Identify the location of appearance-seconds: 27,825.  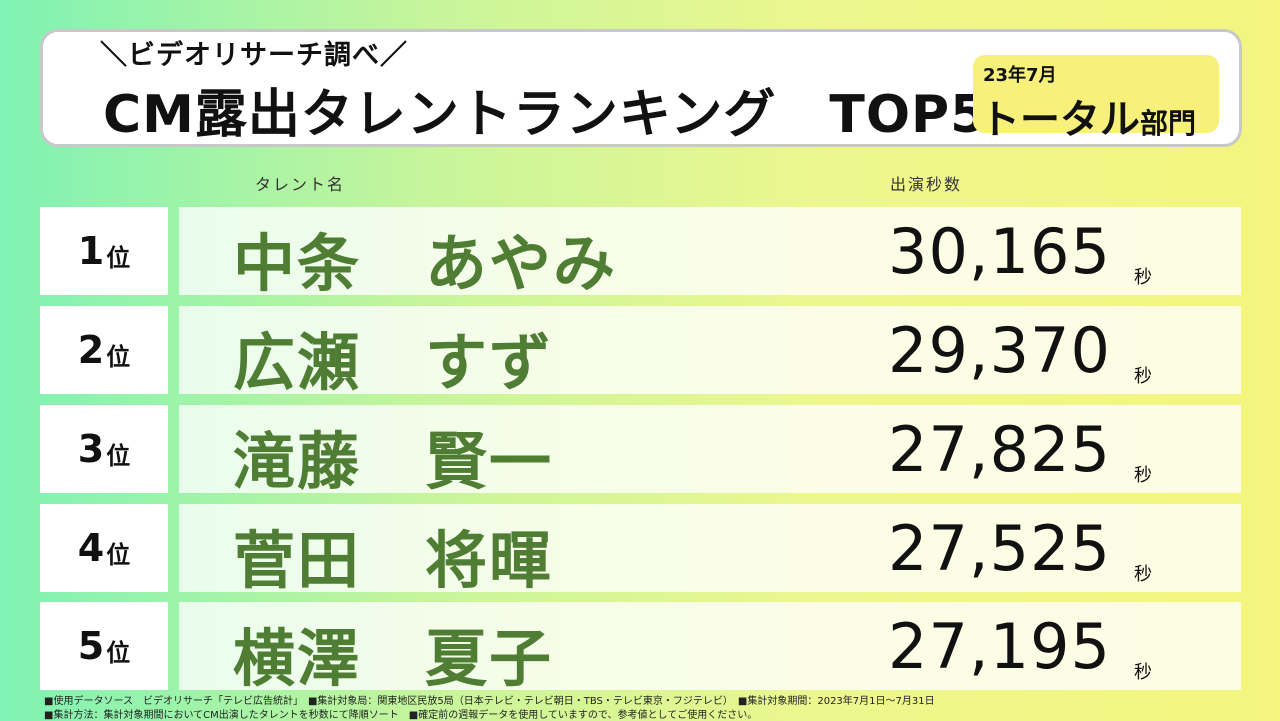
(999, 449).